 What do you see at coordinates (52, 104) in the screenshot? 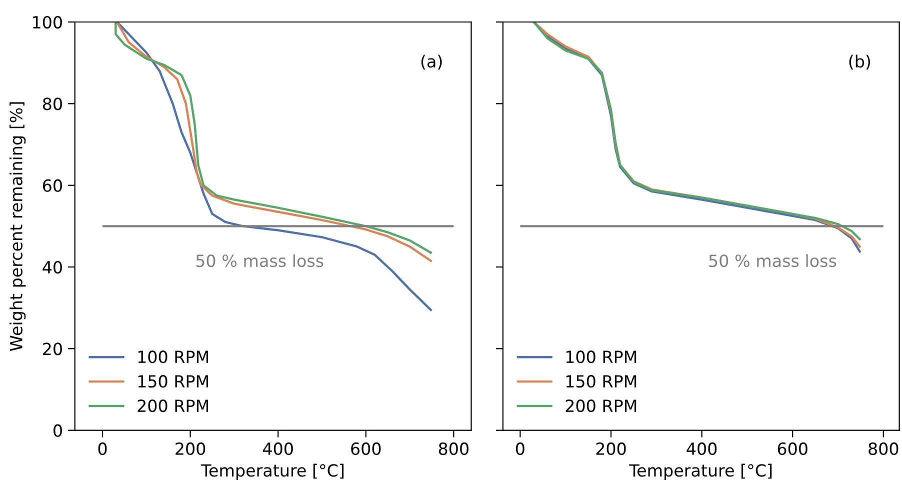
I see `y-tick-label: 80` at bounding box center [52, 104].